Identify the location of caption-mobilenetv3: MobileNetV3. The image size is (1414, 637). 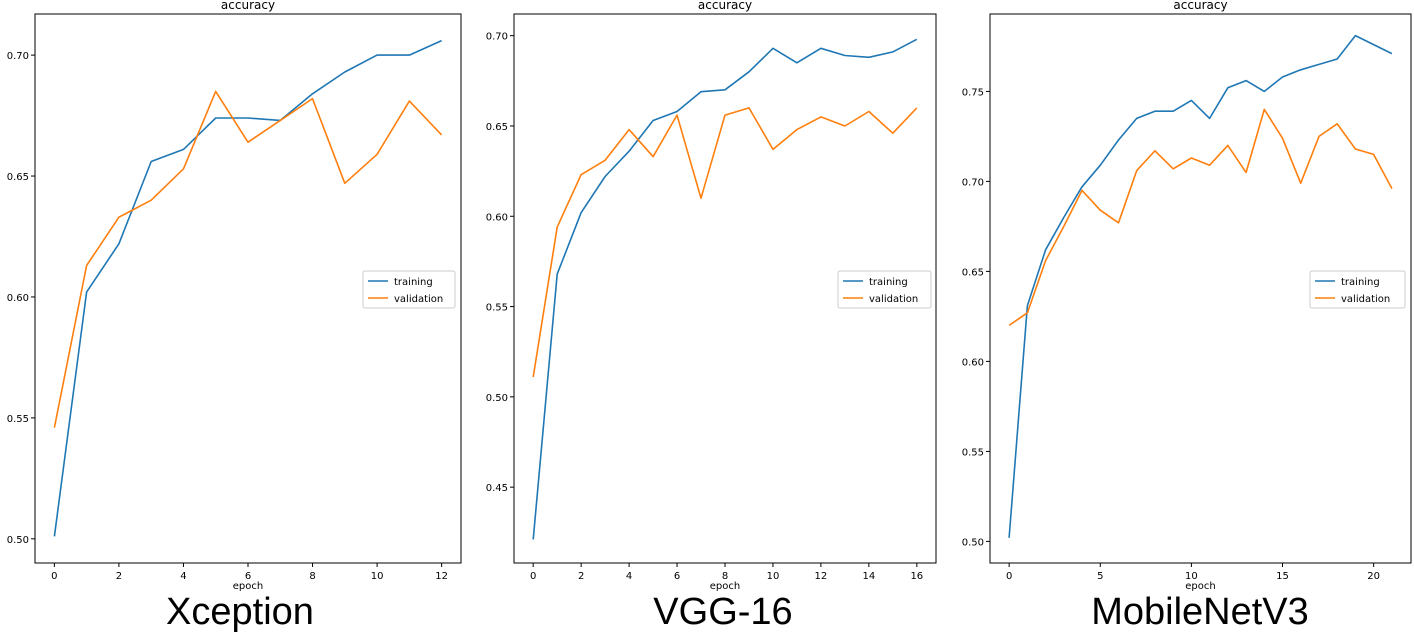
(1200, 612).